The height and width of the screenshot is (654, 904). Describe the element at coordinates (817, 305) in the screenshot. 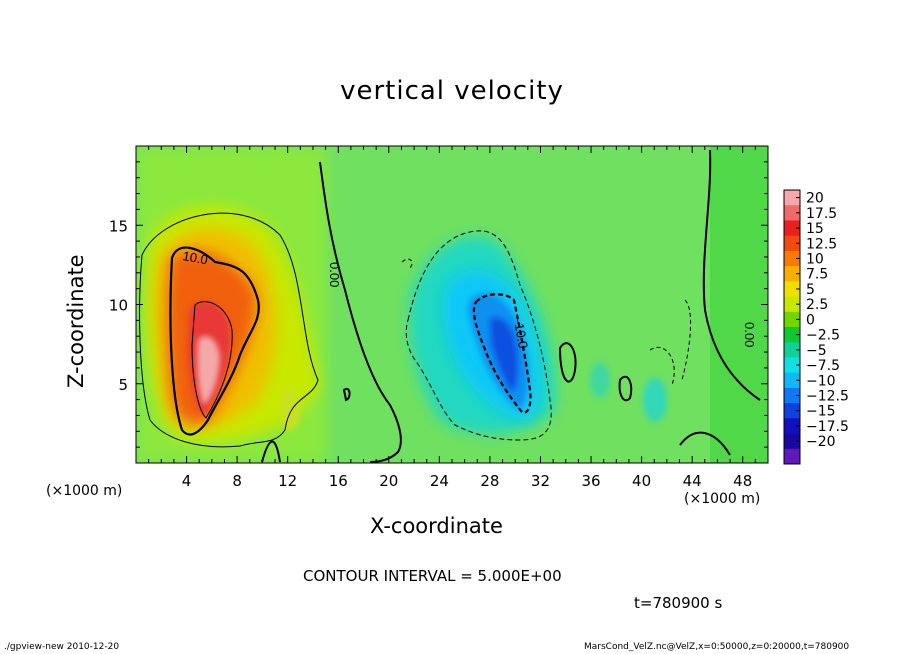

I see `colorbar-label: 2.5` at that location.